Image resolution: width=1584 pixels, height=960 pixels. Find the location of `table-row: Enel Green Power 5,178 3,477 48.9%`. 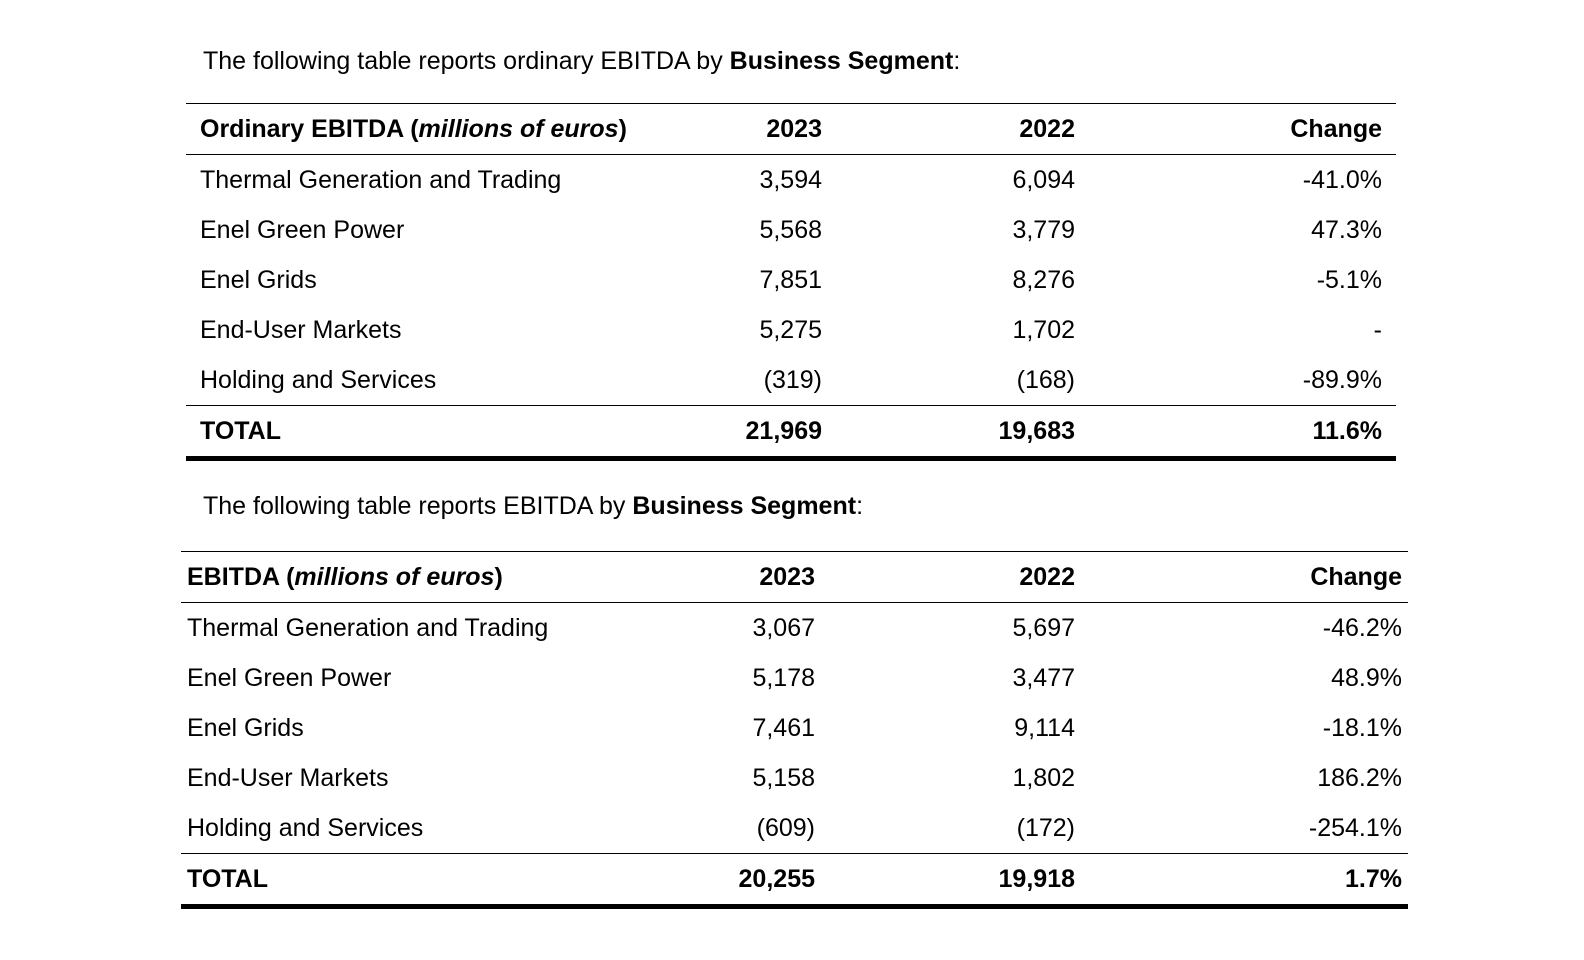

table-row: Enel Green Power 5,178 3,477 48.9% is located at coordinates (794, 678).